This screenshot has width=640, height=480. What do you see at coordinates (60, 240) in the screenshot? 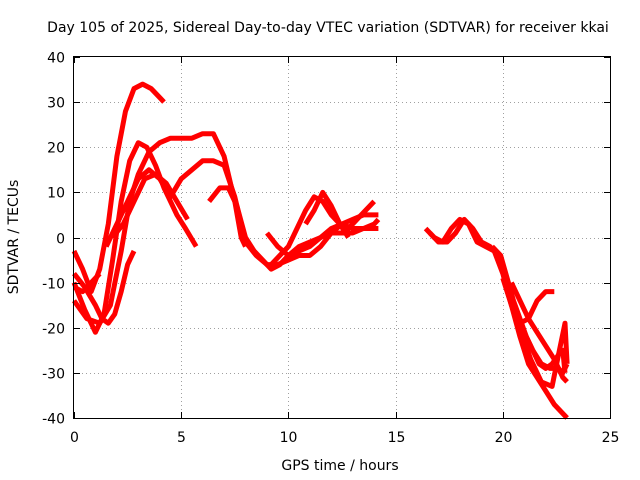
I see `y-tick-label: 0` at bounding box center [60, 240].